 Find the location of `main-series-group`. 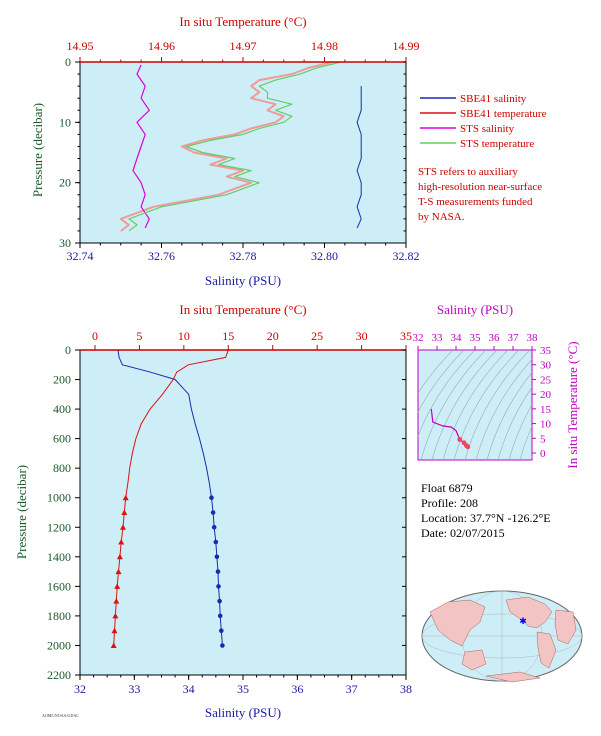

main-series-group is located at coordinates (169, 498).